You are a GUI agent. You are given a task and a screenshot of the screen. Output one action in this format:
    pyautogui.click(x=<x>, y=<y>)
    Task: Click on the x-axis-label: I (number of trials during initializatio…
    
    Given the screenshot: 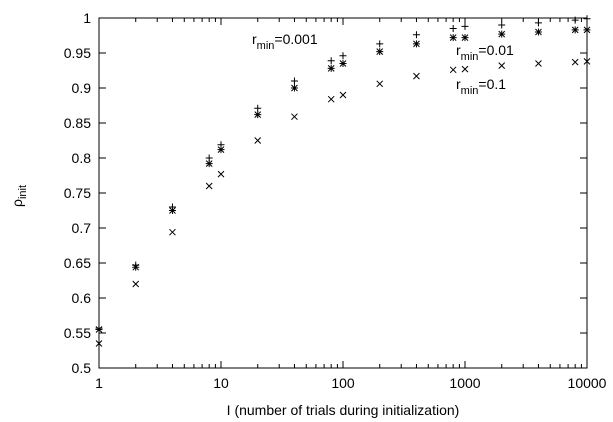 What is the action you would take?
    pyautogui.click(x=343, y=410)
    